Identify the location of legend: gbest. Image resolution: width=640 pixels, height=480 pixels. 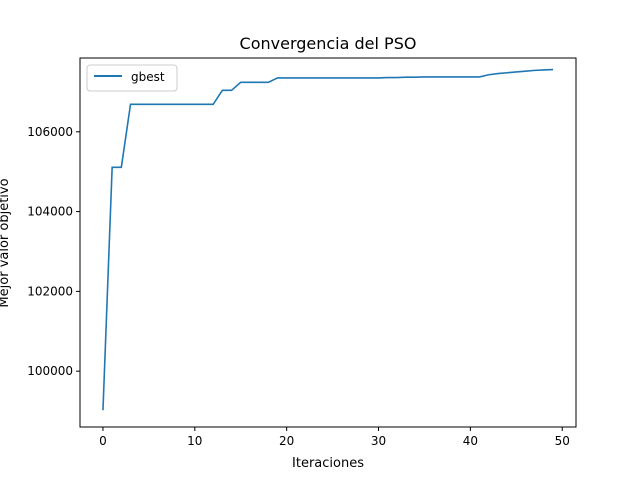
(132, 78).